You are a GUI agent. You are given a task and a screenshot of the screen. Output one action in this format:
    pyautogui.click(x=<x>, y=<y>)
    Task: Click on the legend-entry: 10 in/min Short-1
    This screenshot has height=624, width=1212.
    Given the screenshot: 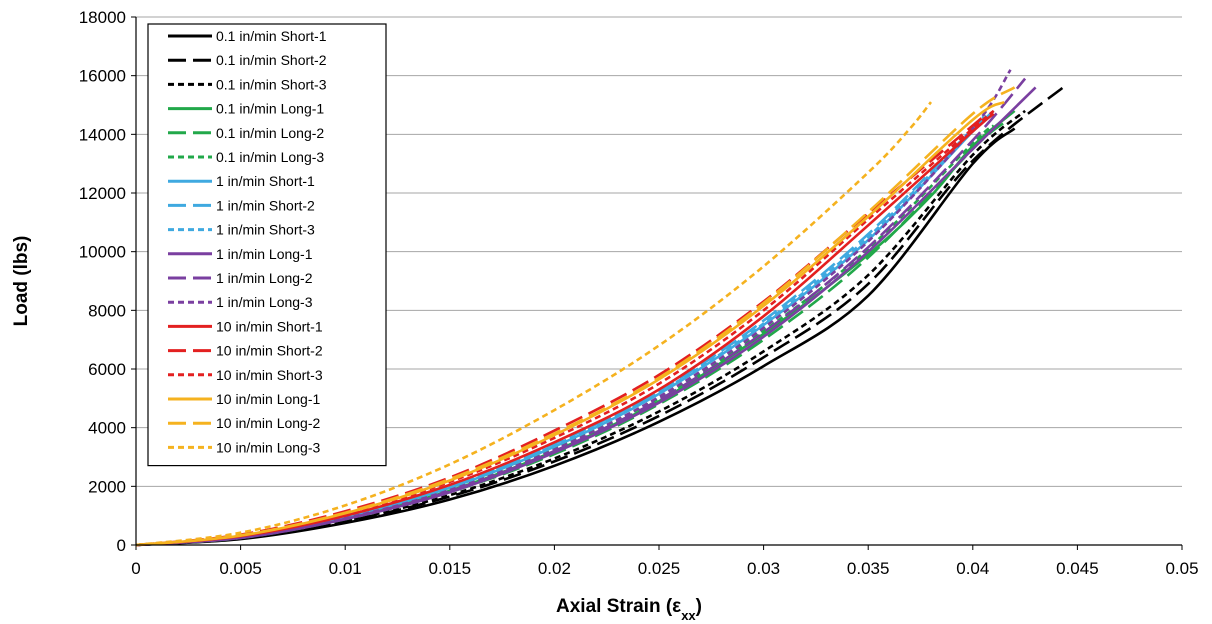 What is the action you would take?
    pyautogui.click(x=269, y=326)
    